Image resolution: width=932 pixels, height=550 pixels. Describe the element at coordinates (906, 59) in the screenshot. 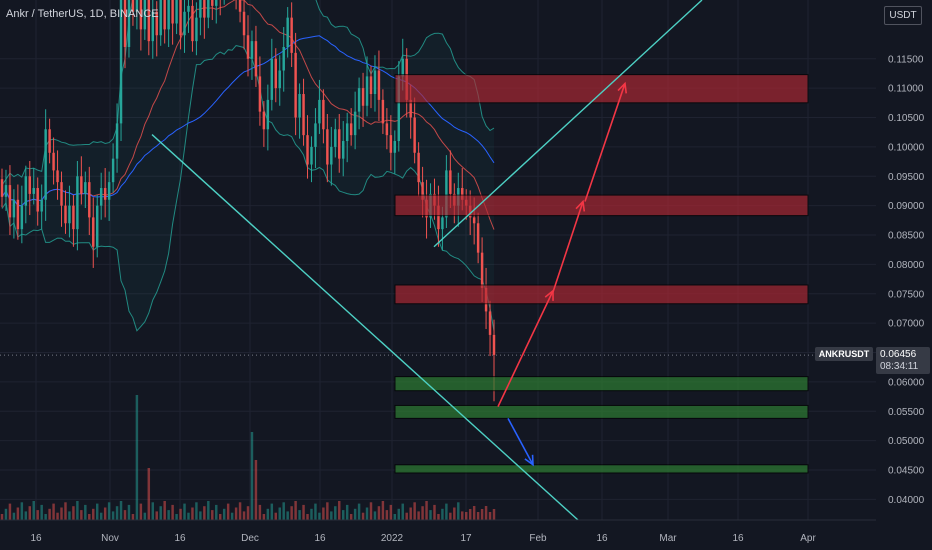

I see `y-tick-label: 0.11500` at that location.